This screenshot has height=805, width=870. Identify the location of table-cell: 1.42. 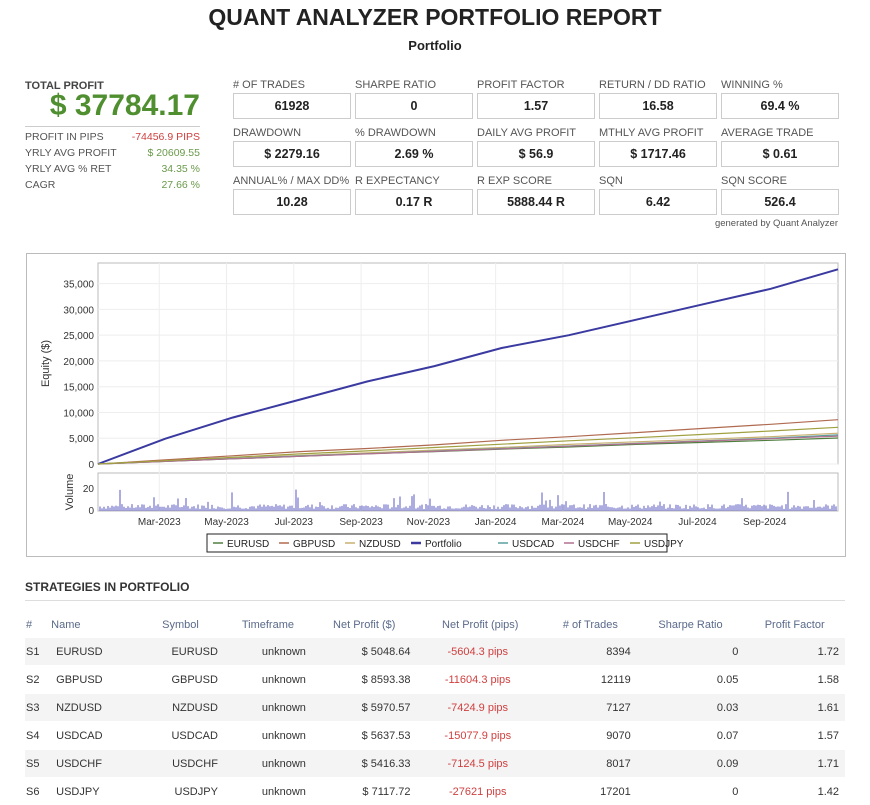
(794, 791).